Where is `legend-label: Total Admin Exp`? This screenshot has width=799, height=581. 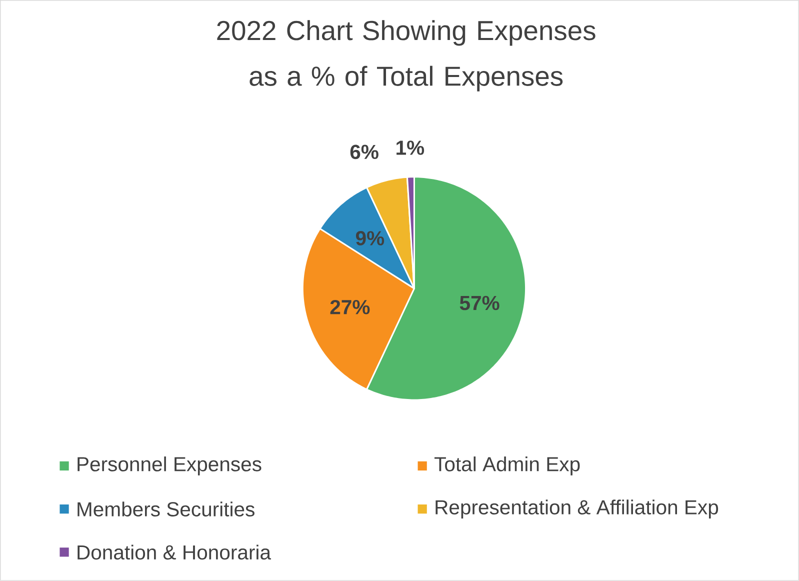 legend-label: Total Admin Exp is located at coordinates (507, 466).